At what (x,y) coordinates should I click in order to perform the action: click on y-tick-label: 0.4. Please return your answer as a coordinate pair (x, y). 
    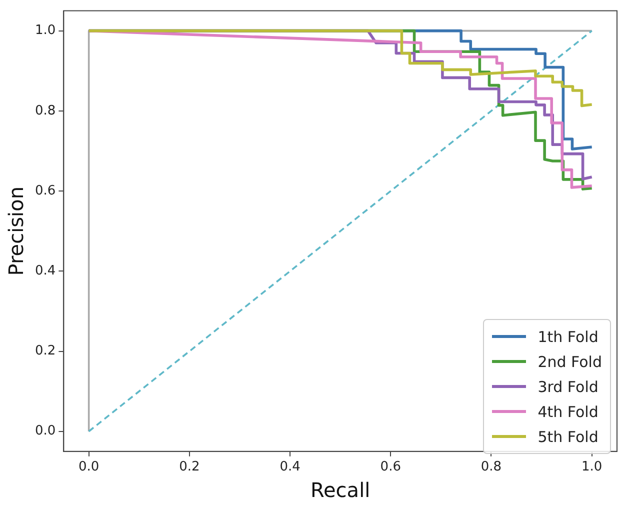
    Looking at the image, I should click on (45, 271).